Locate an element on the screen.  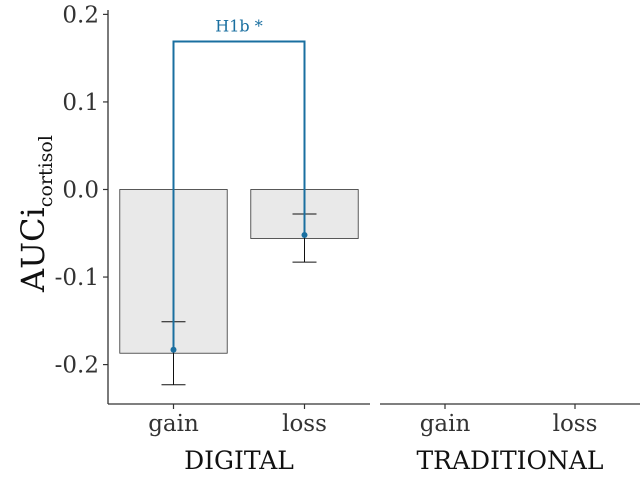
y-axis-title-subscript: cortisol is located at coordinates (46, 171).